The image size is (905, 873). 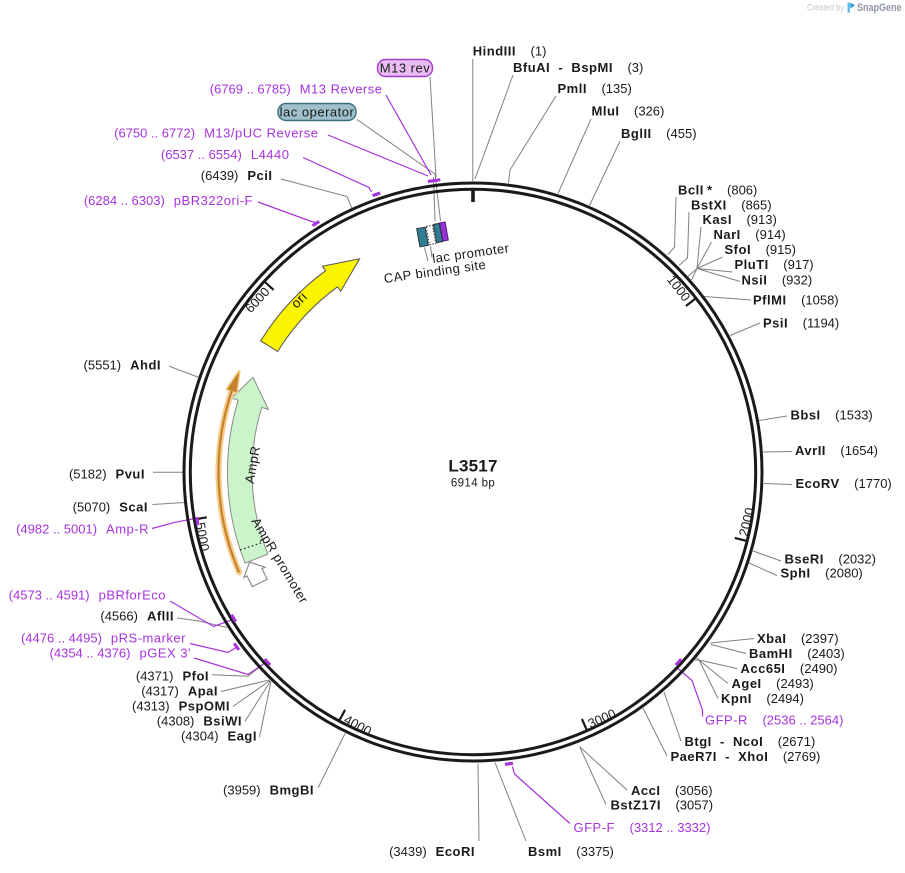 I want to click on svg-text:KpnI(2494): KpnI (2494), so click(x=762, y=698).